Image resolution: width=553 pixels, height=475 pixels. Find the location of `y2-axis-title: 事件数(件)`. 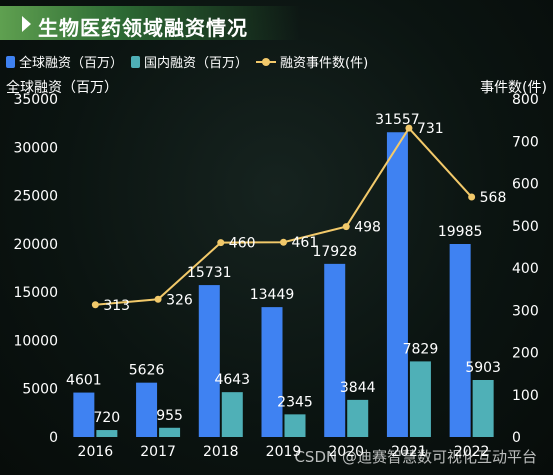

y2-axis-title: 事件数(件) is located at coordinates (513, 88).